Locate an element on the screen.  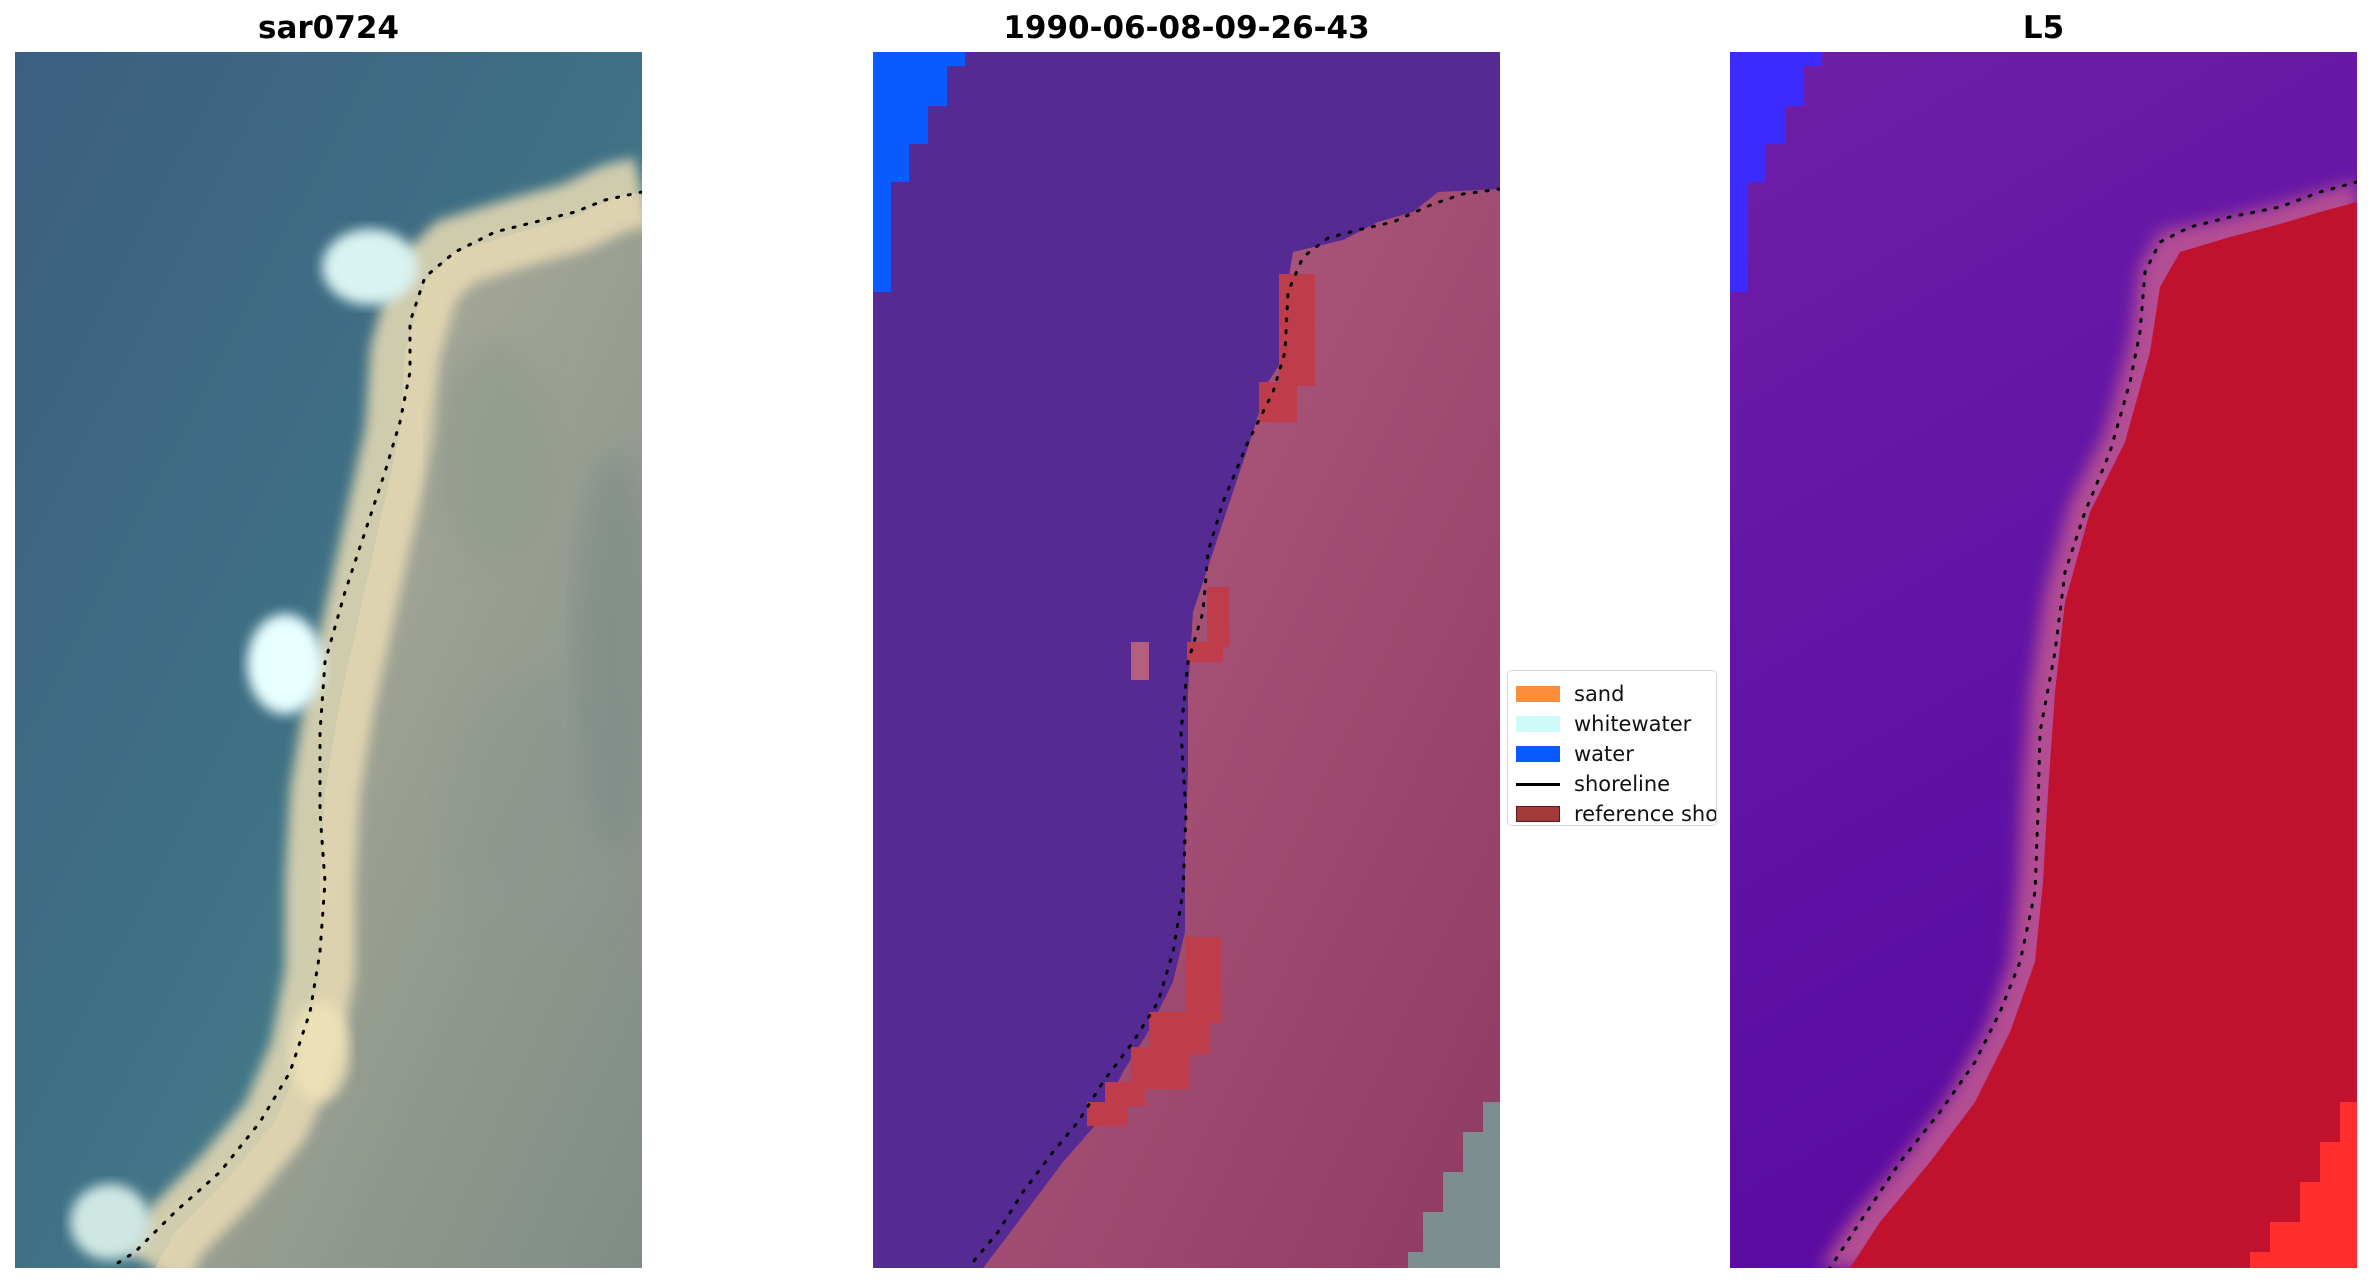
legend-item-reference-shoreline: reference shoreline is located at coordinates (1616, 812).